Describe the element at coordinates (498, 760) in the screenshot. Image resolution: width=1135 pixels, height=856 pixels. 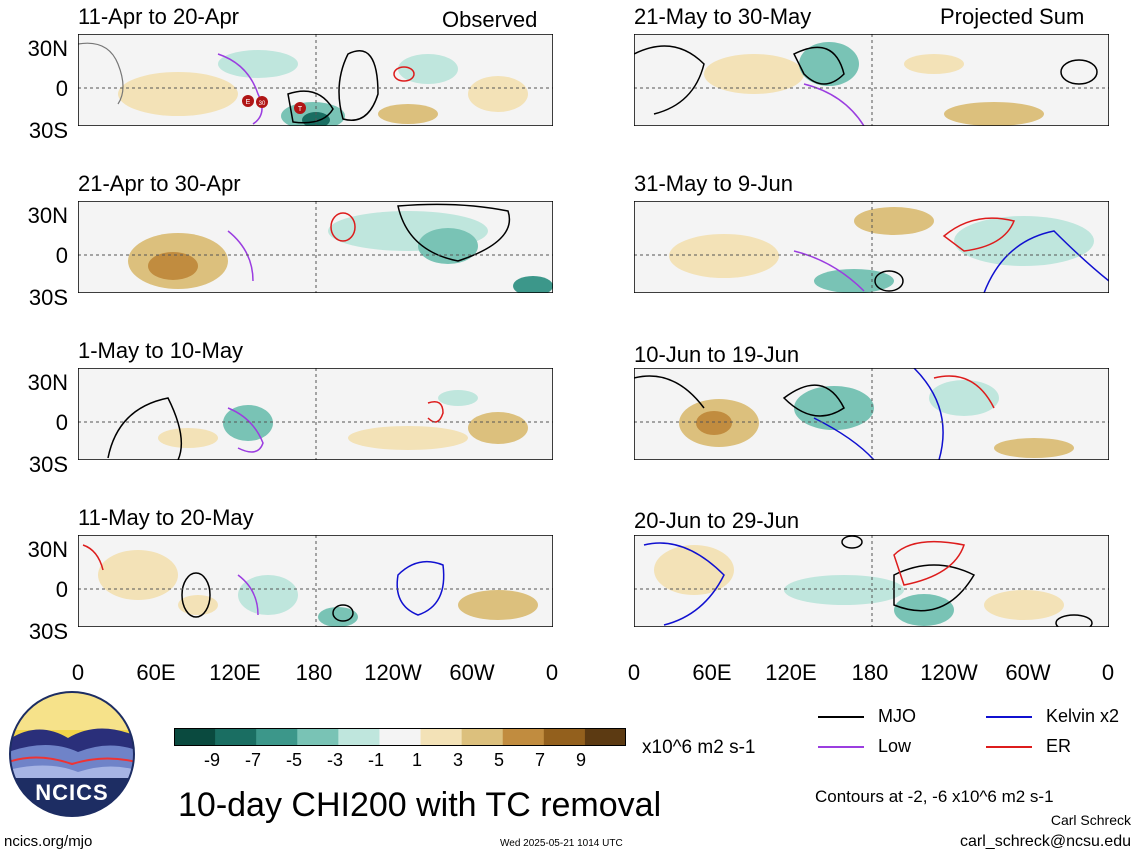
I see `colorbar-tick: 5` at that location.